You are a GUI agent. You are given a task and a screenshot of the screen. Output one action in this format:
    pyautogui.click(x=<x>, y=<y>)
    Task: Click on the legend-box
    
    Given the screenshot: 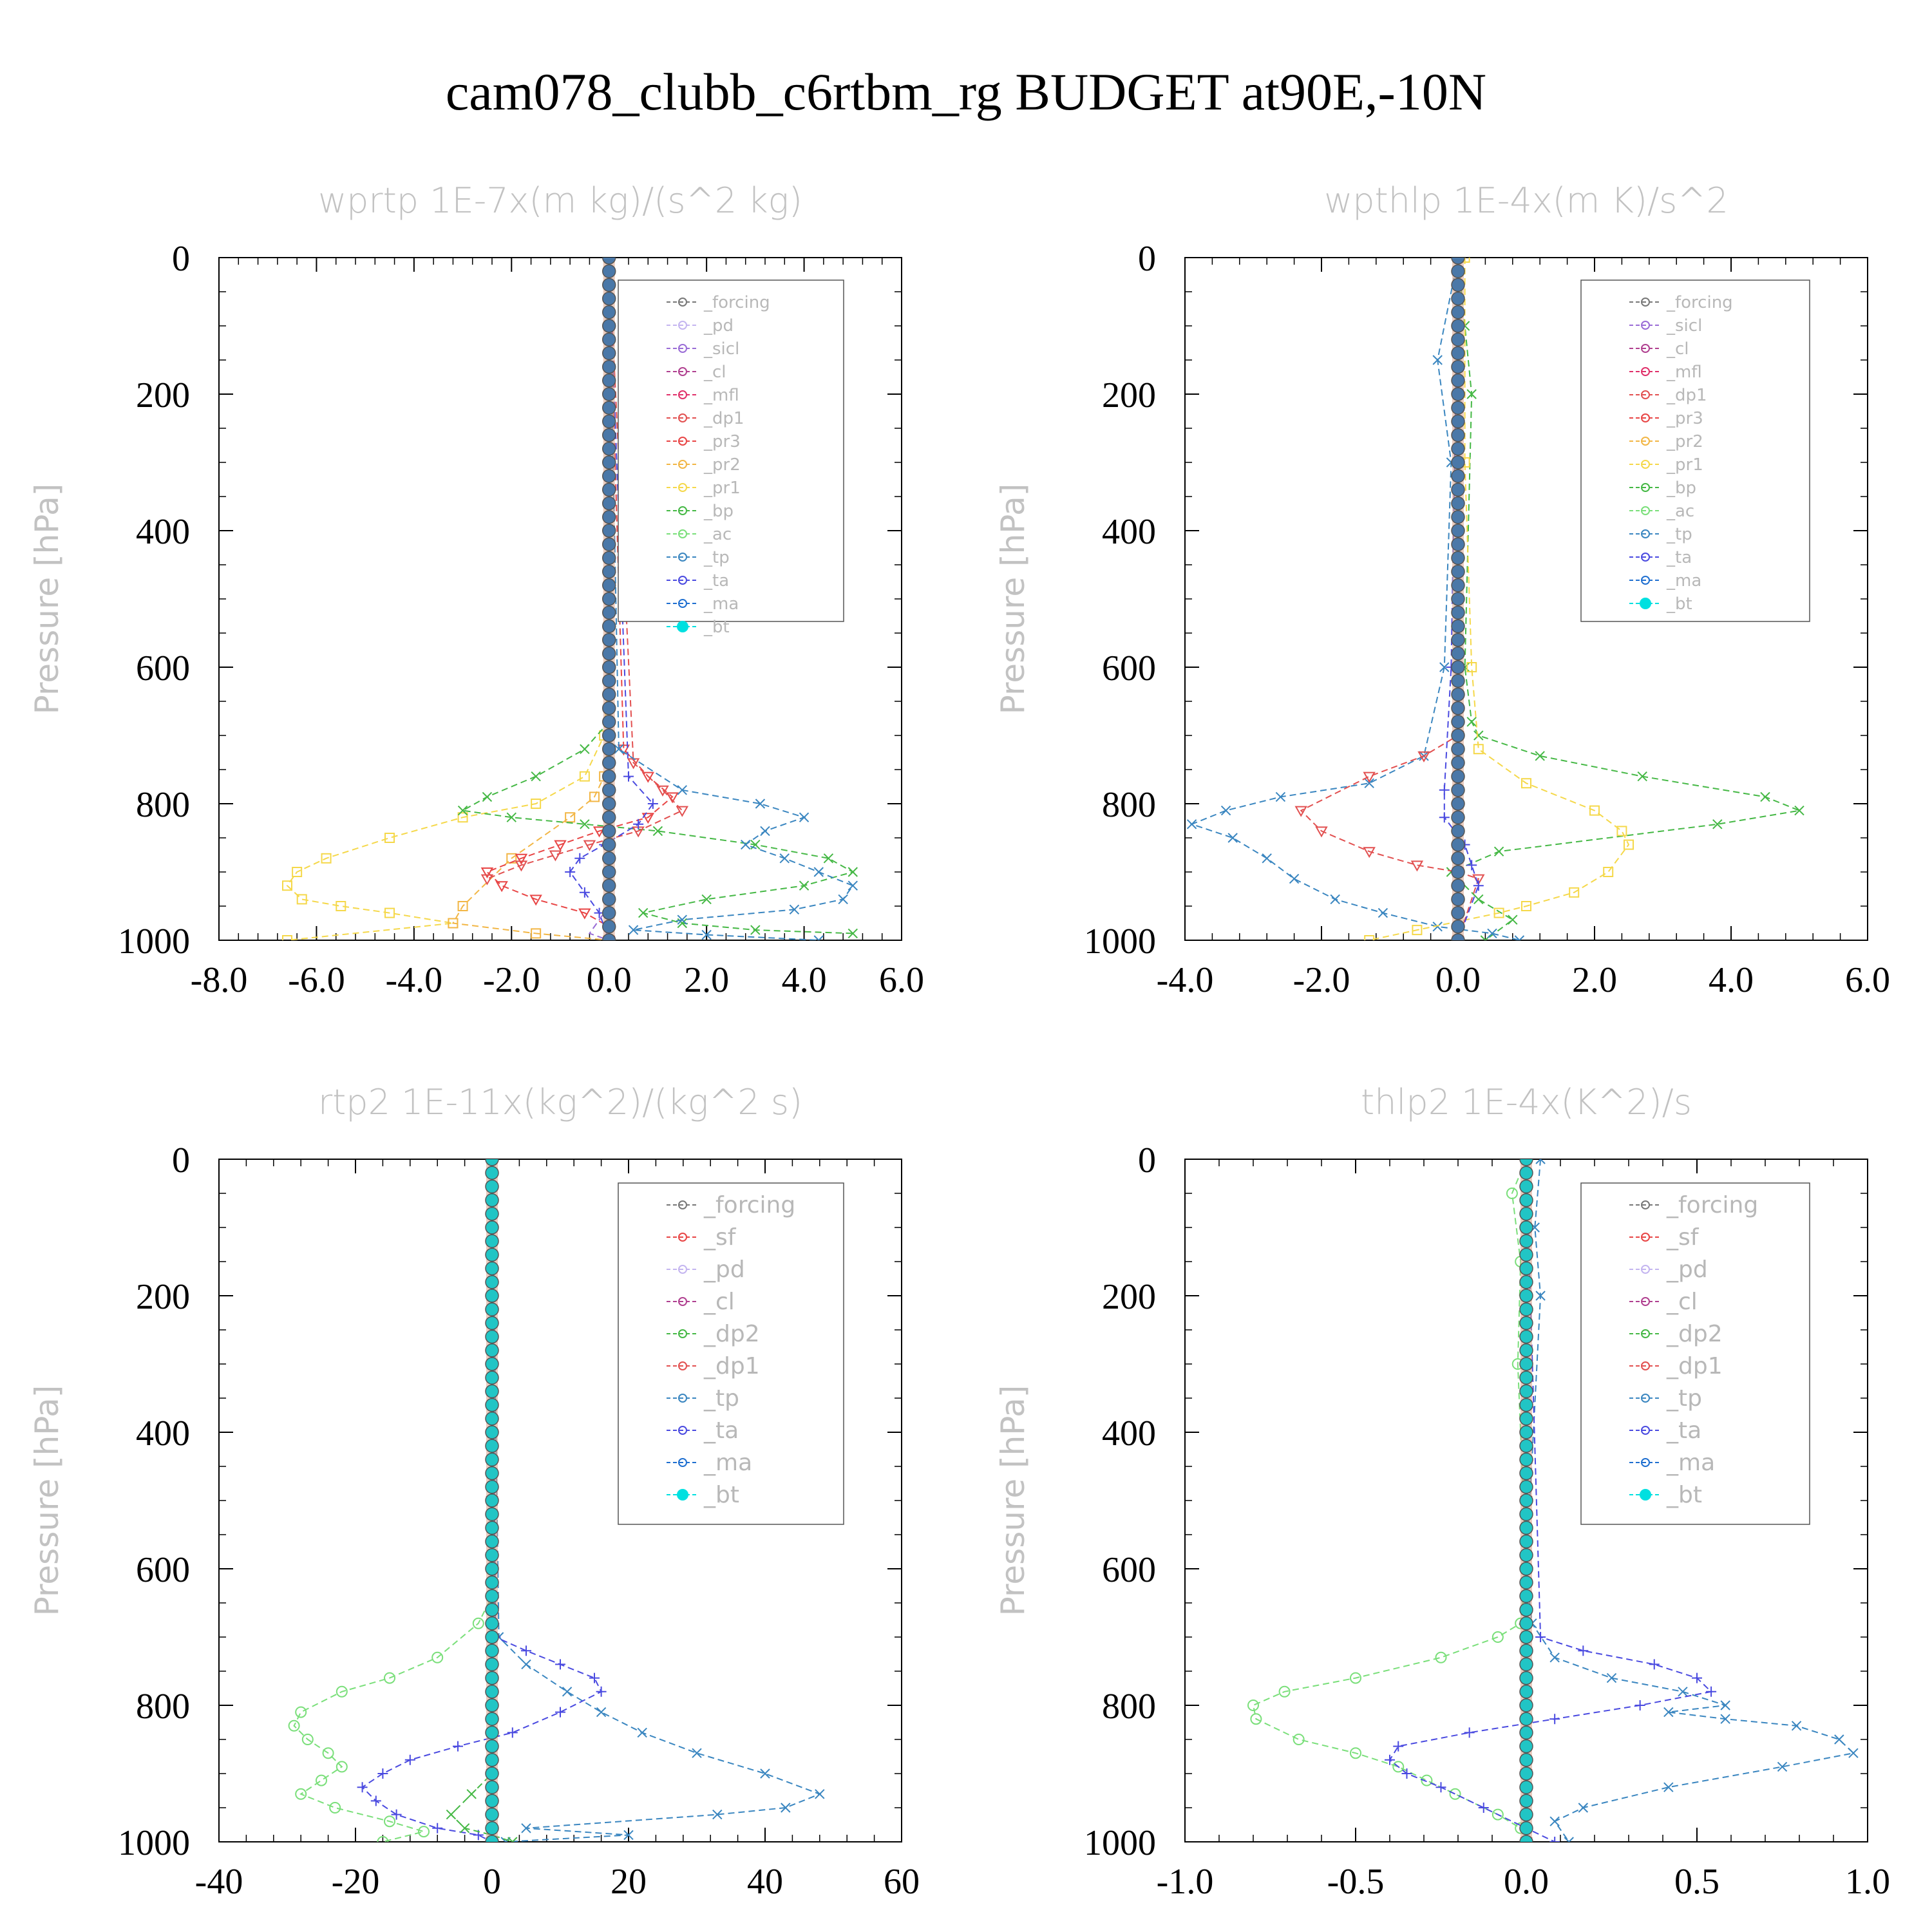 What is the action you would take?
    pyautogui.click(x=1695, y=1353)
    